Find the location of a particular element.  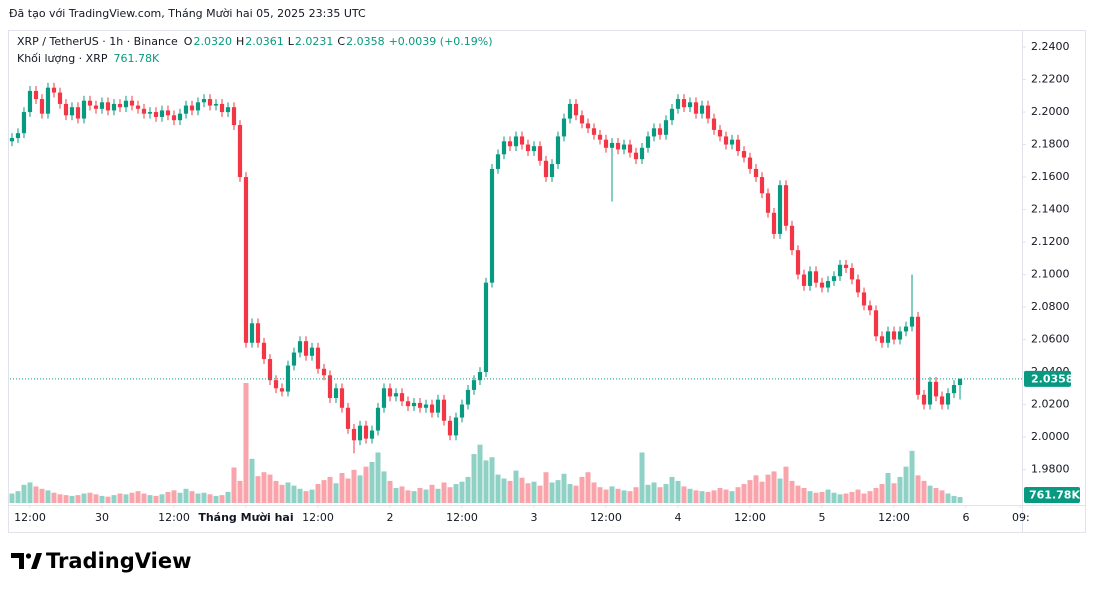

brand: TradingView is located at coordinates (118, 561).